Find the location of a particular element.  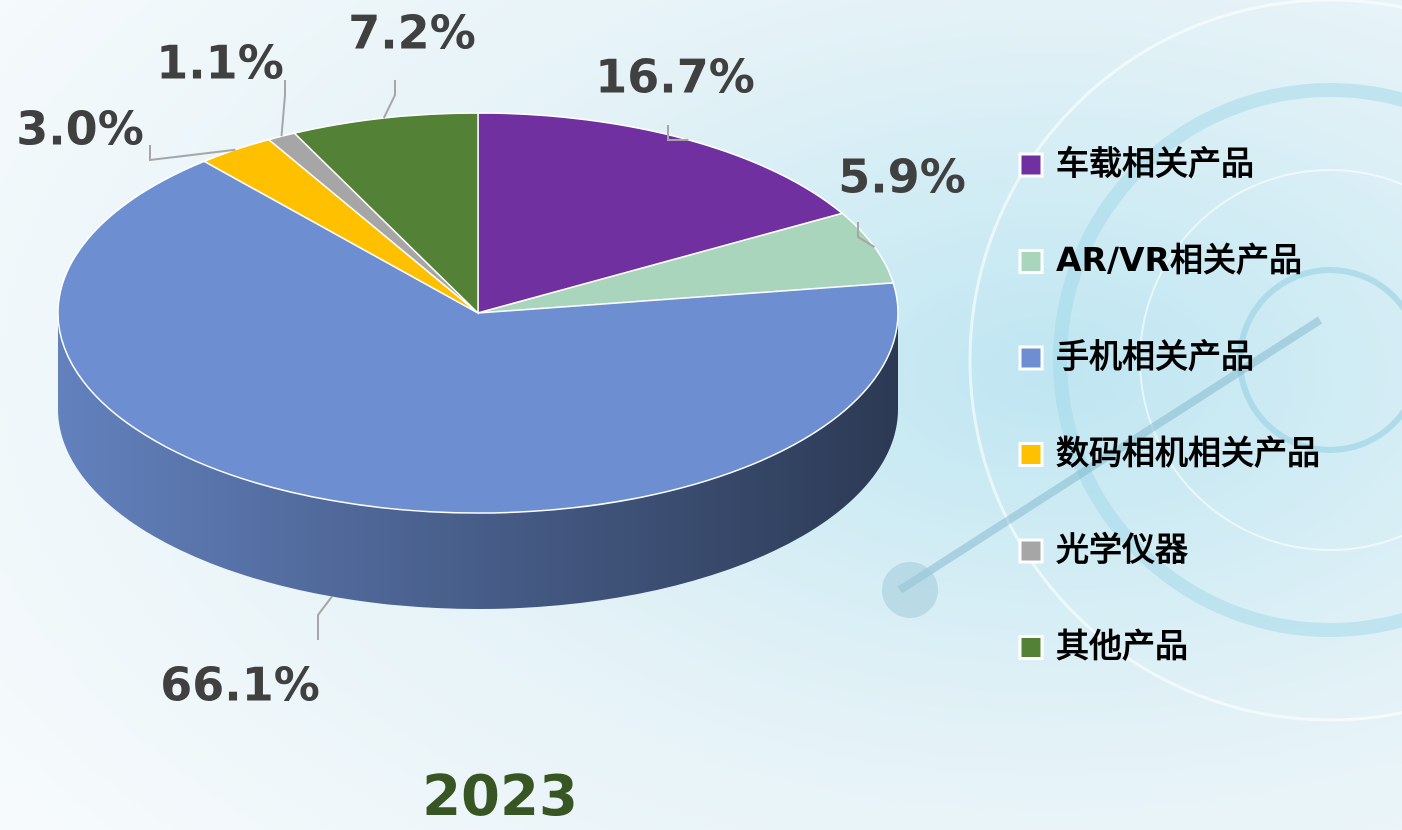

data-label: 16.7% is located at coordinates (675, 77).